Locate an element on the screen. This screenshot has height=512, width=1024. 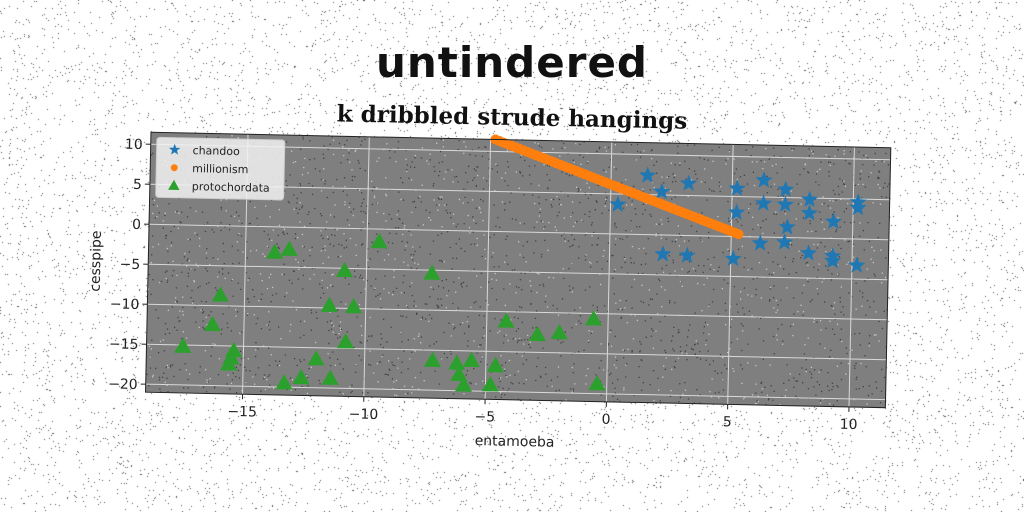
x-tick-label: −15 is located at coordinates (242, 412).